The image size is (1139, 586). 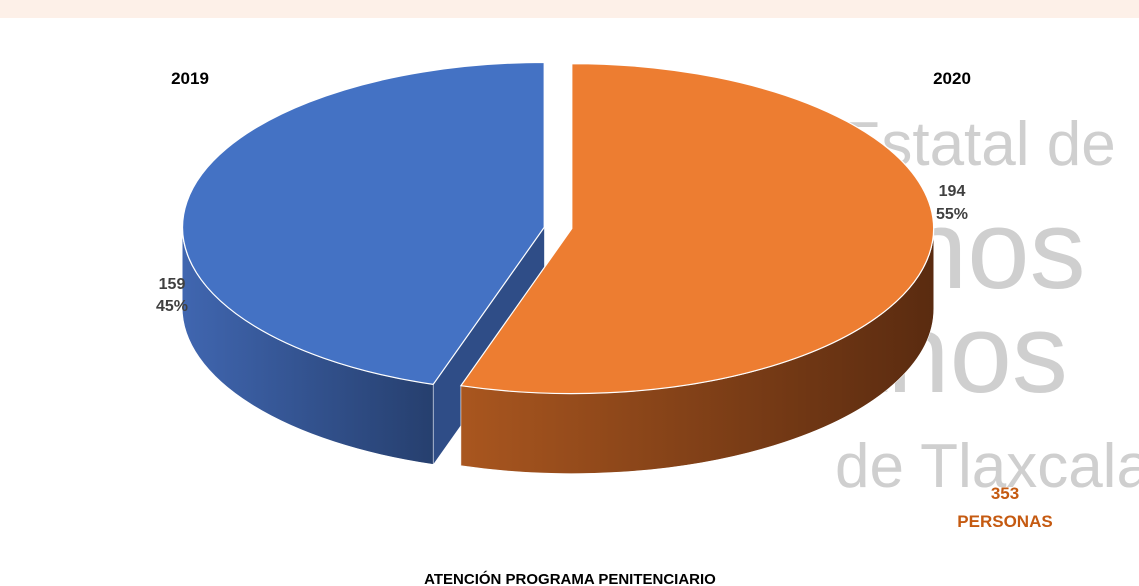 I want to click on watermark-text: de Tlaxcala, so click(x=987, y=466).